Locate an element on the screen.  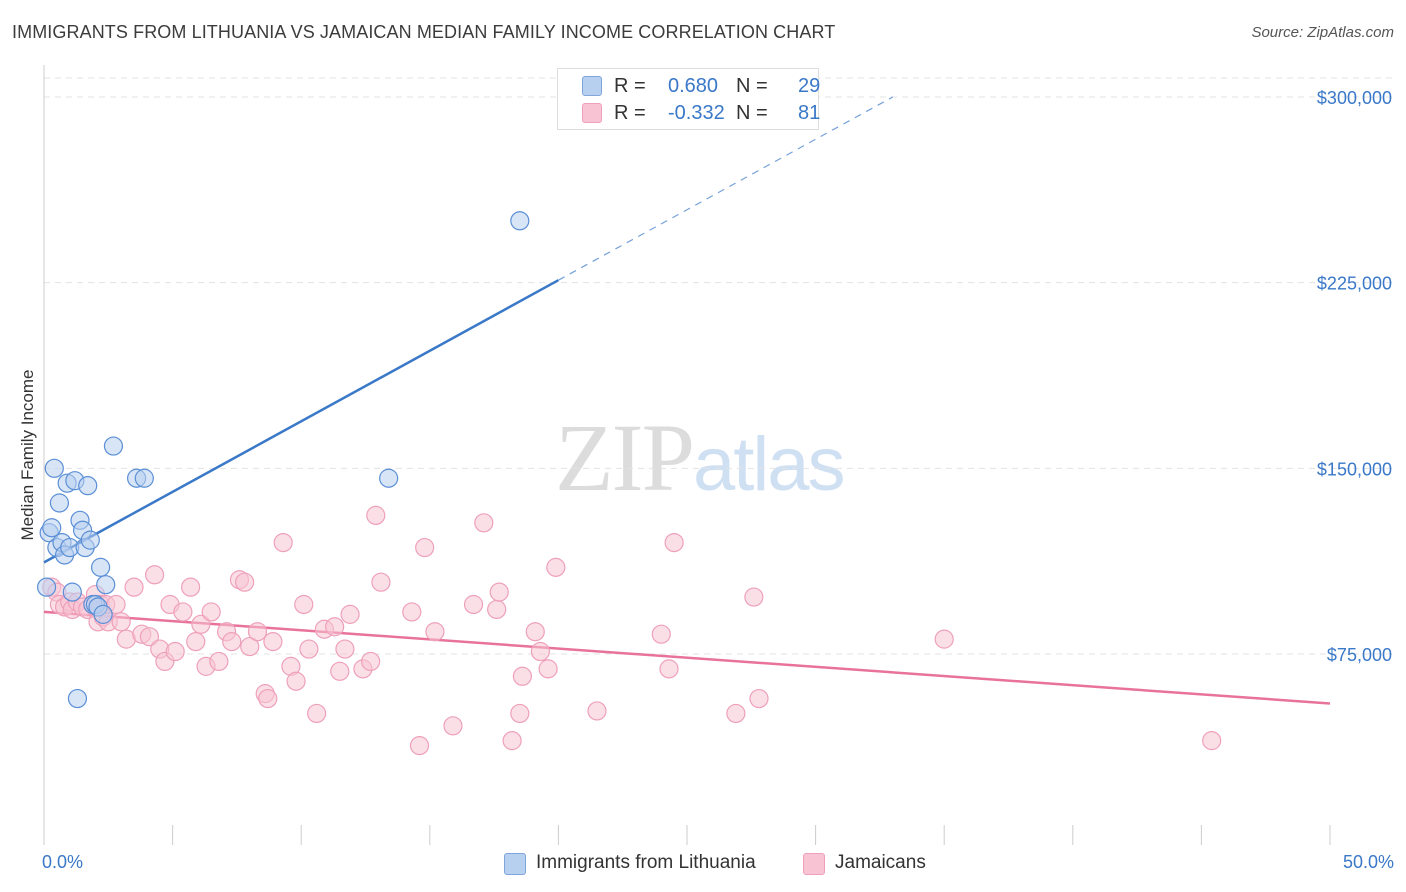
legend-label-lithuania: Immigrants from Lithuania is located at coordinates (646, 862).